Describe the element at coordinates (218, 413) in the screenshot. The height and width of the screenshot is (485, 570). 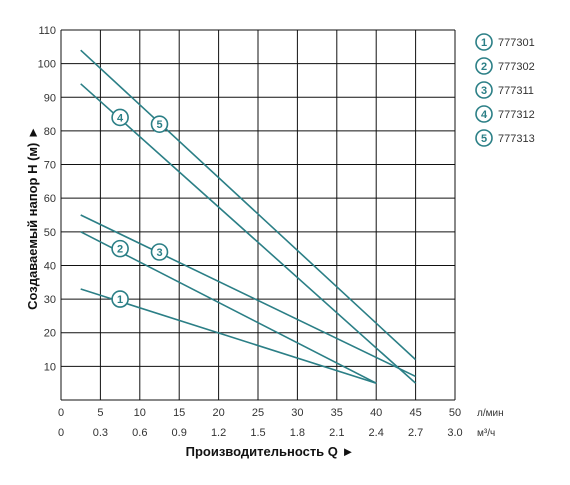
I see `x-tick-label-lpm: 20` at that location.